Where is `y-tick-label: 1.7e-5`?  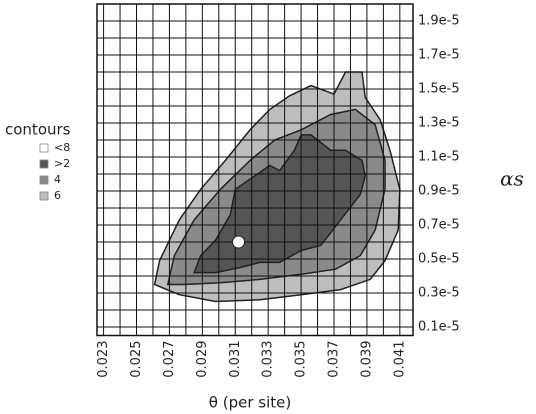 y-tick-label: 1.7e-5 is located at coordinates (439, 55).